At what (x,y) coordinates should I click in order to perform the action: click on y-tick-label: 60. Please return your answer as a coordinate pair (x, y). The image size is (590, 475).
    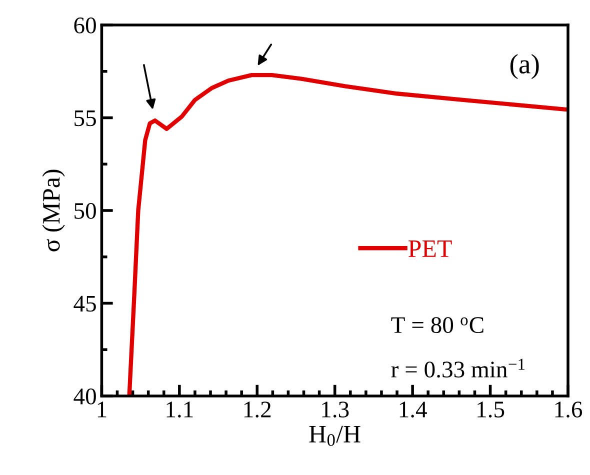
    Looking at the image, I should click on (85, 25).